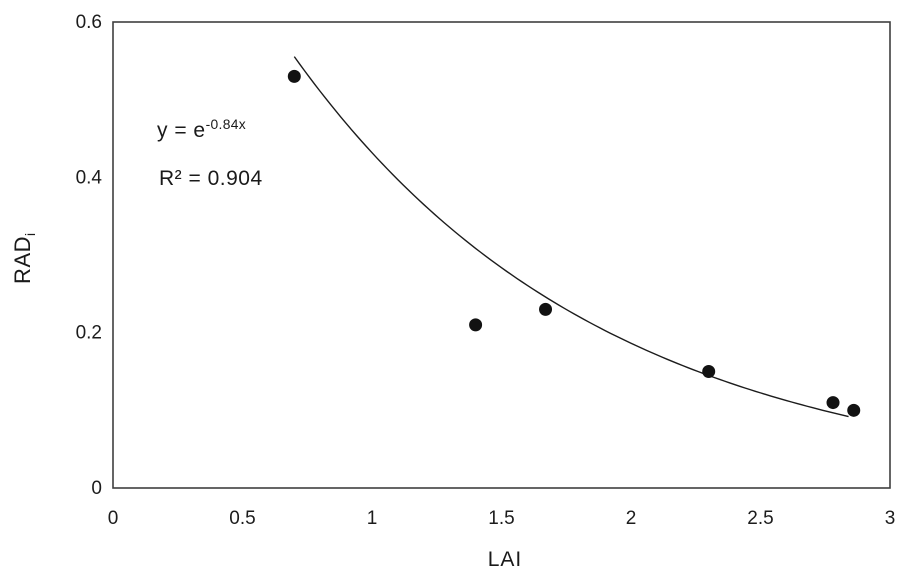  I want to click on x-tick-label: 2, so click(631, 518).